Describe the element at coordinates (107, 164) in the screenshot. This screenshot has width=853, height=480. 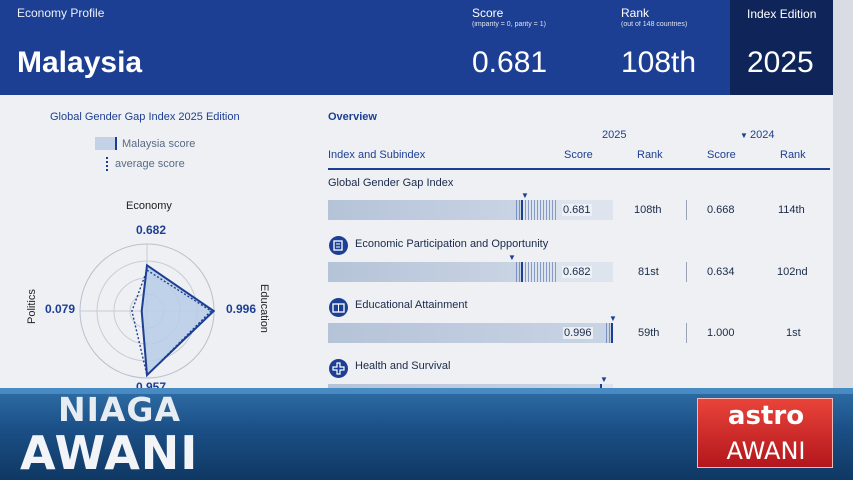
I see `legend-average-swatch` at that location.